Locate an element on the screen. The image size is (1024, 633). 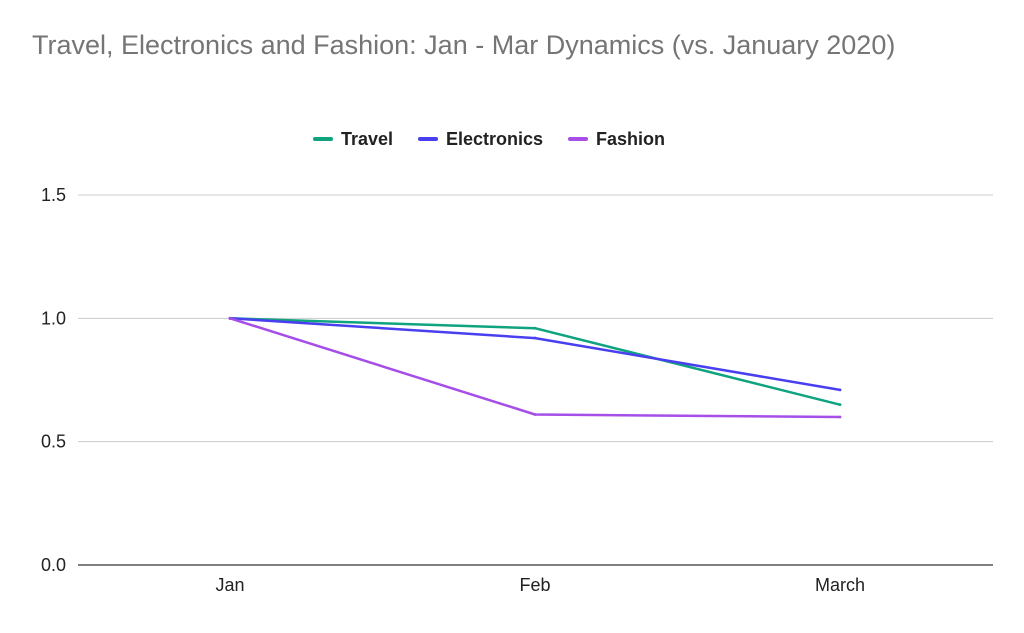
legend-item-fashion: Fashion is located at coordinates (616, 139).